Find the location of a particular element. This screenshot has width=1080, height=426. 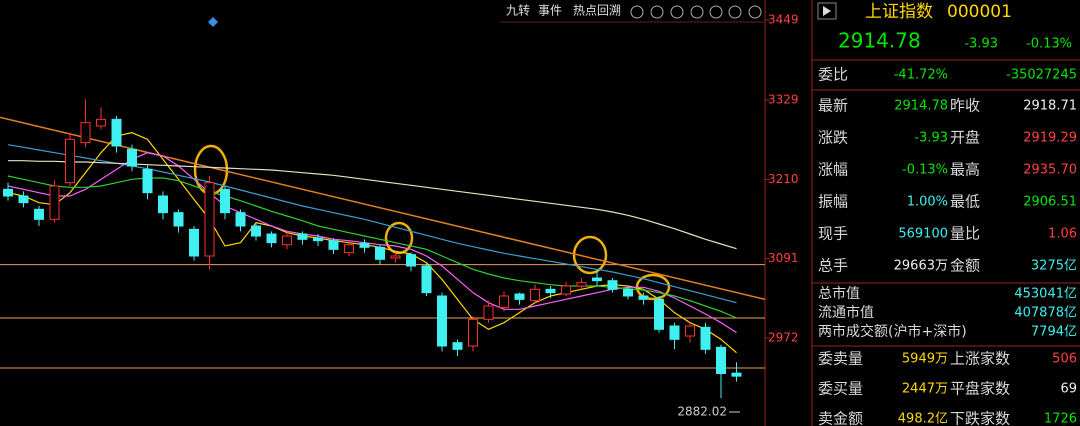

label: 最高 is located at coordinates (965, 170).